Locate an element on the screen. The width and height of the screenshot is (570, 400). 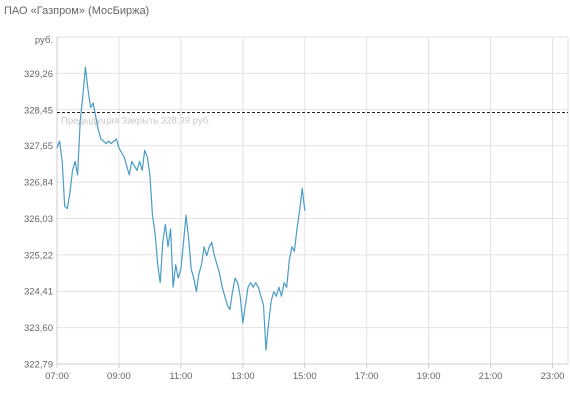
x-tick-label: 21:00 is located at coordinates (491, 376).